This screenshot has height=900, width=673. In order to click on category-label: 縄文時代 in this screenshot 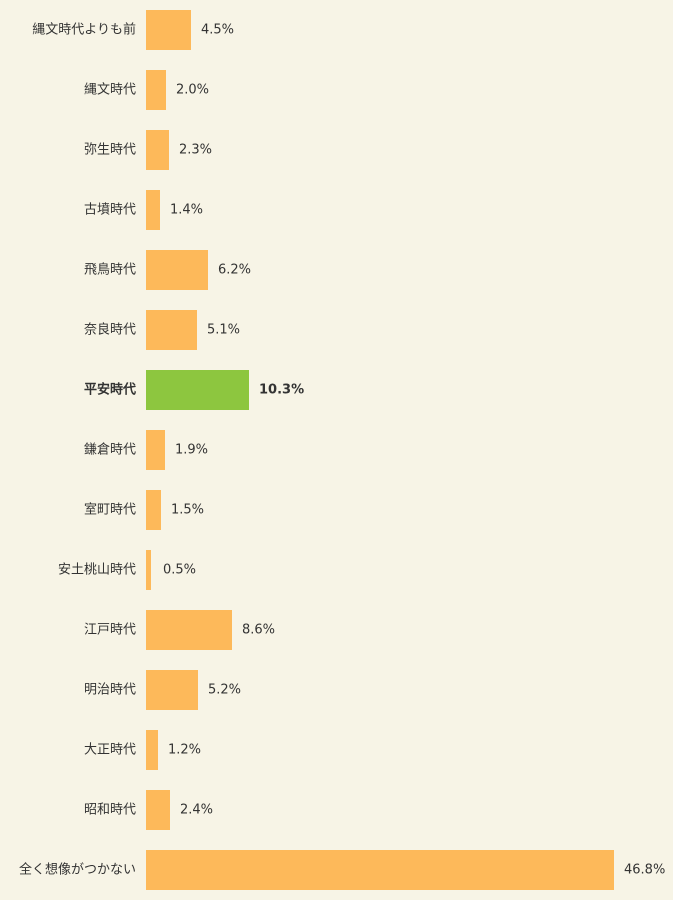, I will do `click(110, 90)`.